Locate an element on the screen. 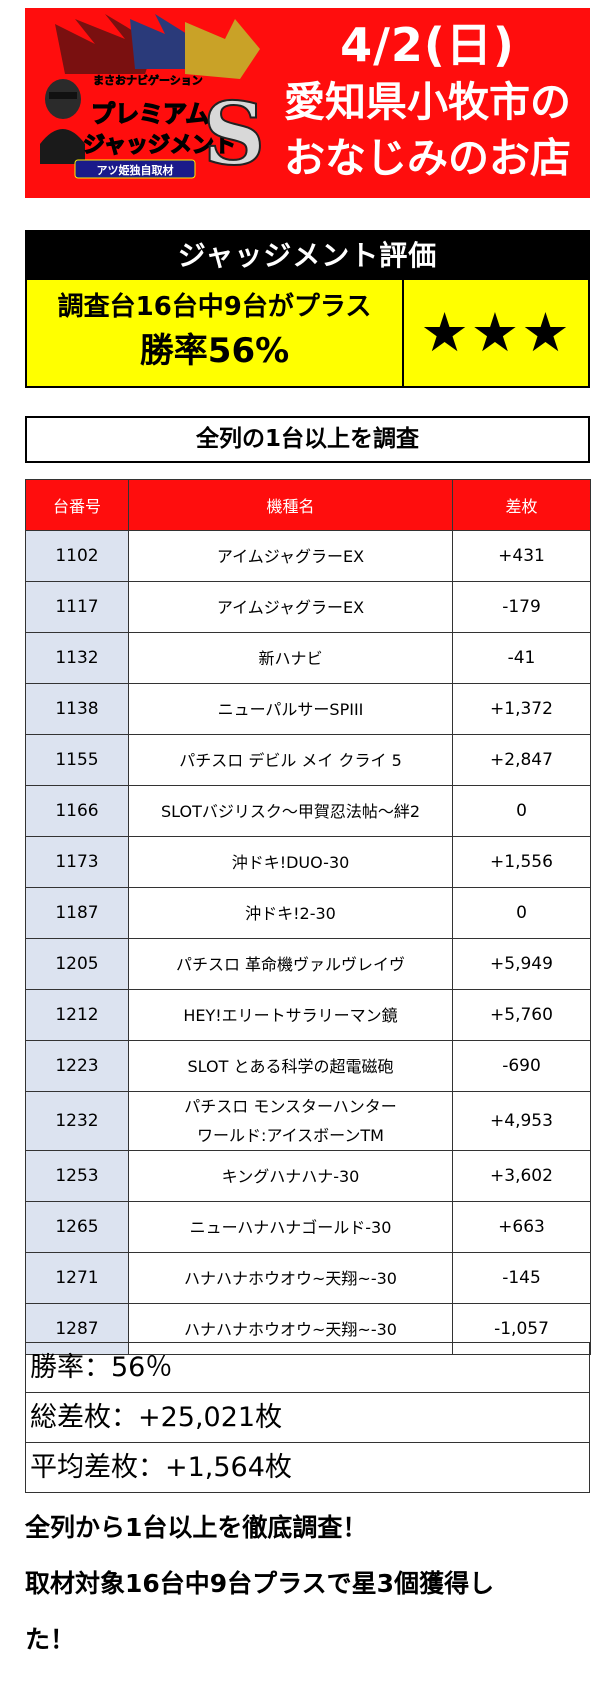  table-row: 1117 アイムジャグラーEX -179 is located at coordinates (308, 607).